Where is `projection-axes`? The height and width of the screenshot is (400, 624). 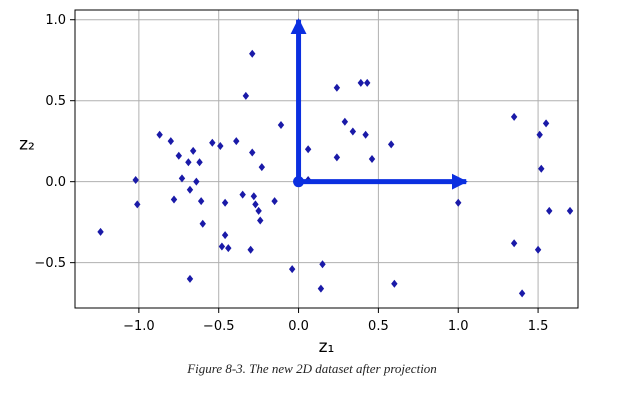
projection-axes is located at coordinates (379, 104).